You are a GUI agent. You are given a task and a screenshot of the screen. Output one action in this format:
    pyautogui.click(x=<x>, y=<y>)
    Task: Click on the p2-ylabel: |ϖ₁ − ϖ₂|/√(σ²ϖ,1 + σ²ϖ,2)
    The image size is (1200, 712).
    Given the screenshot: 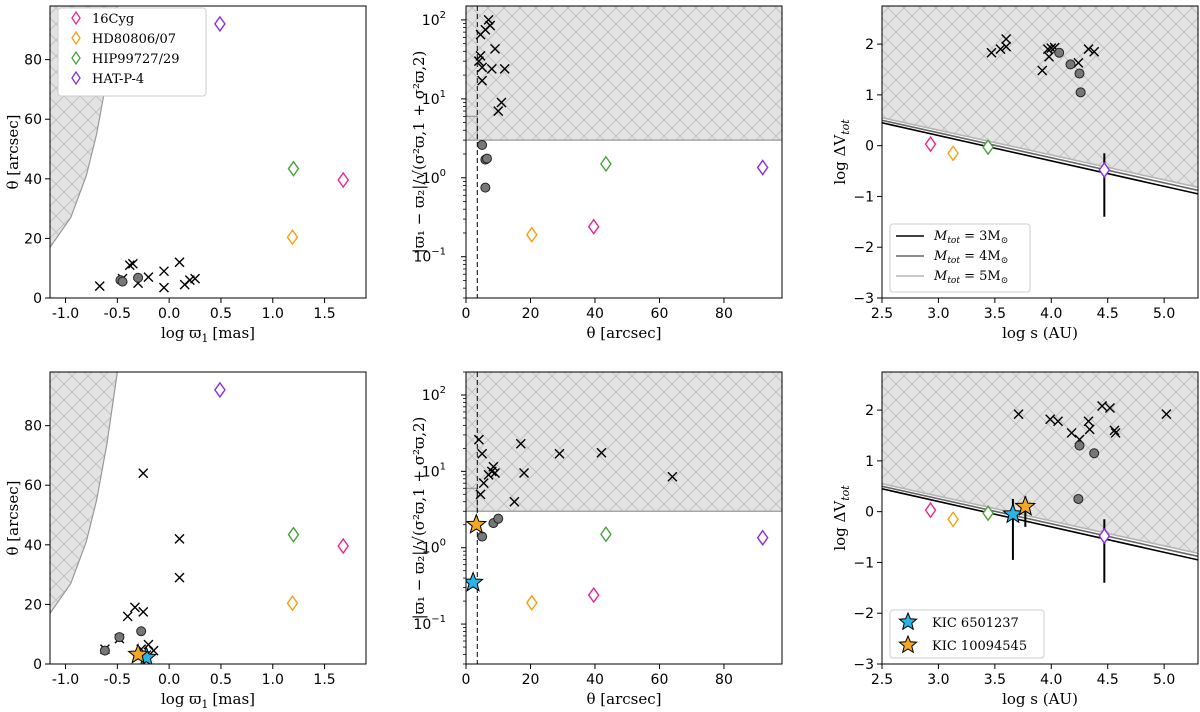 What is the action you would take?
    pyautogui.click(x=419, y=152)
    